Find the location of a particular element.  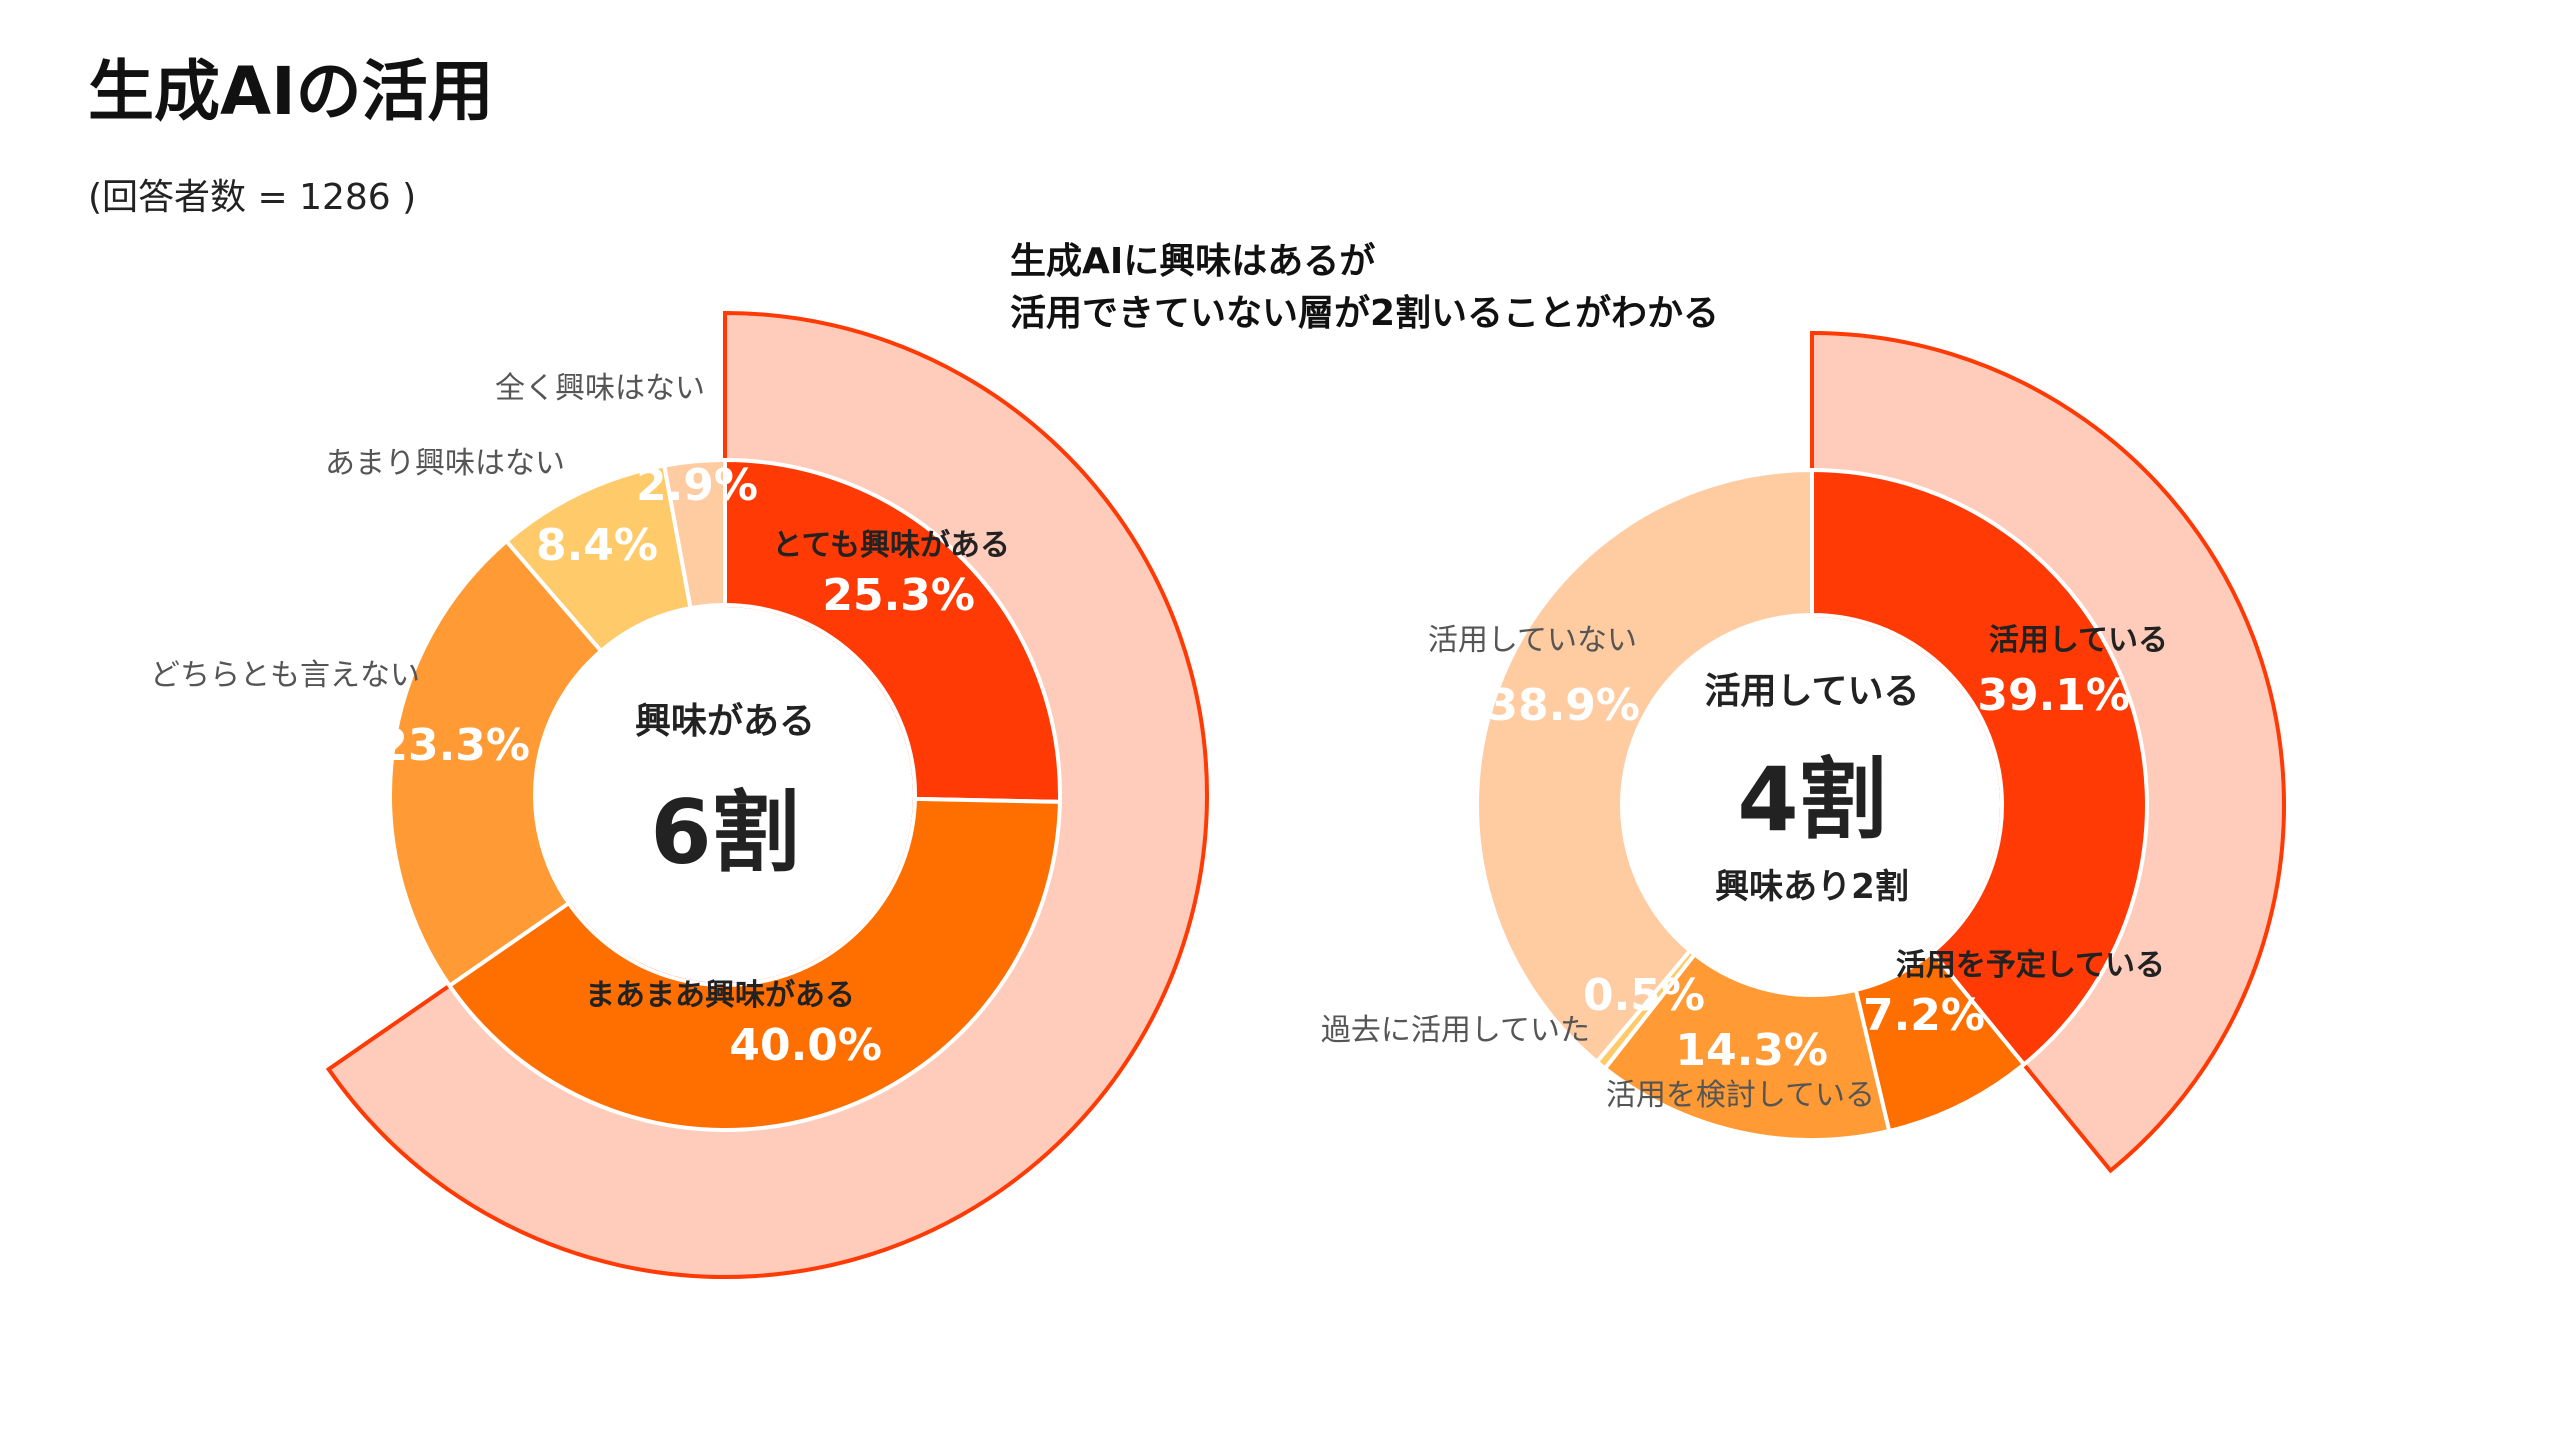

usage-value-label-1: 7.2% is located at coordinates (1924, 1015).